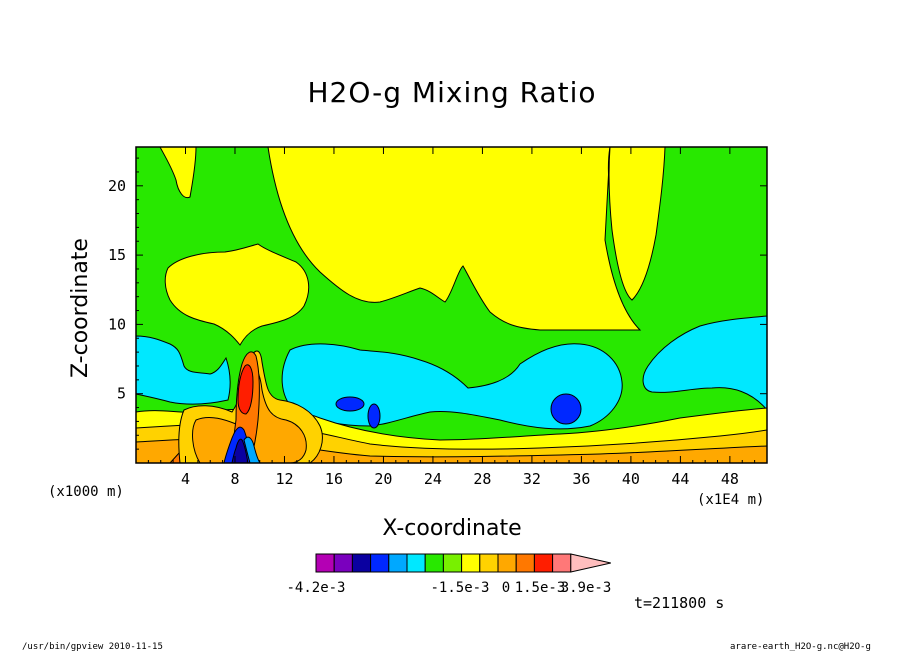 This screenshot has width=904, height=654. I want to click on x-tick-label: 36, so click(581, 479).